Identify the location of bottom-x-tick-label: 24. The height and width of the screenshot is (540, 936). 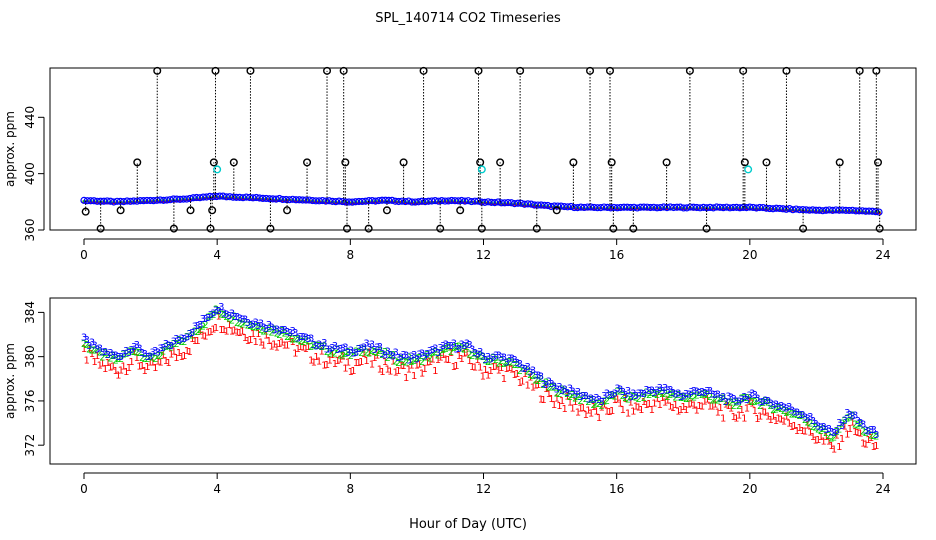
(882, 489).